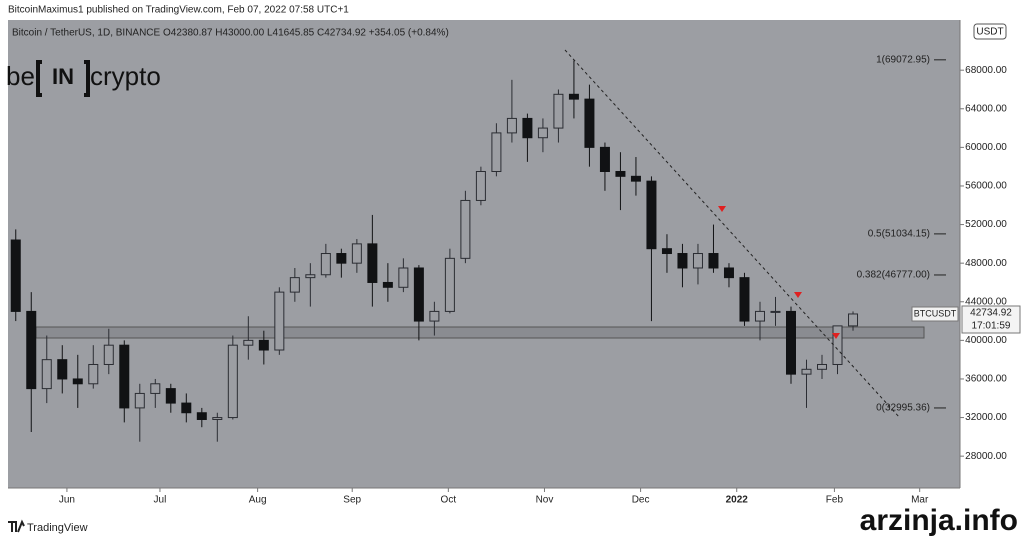 The height and width of the screenshot is (540, 1024). I want to click on logo-bracket, so click(63, 78).